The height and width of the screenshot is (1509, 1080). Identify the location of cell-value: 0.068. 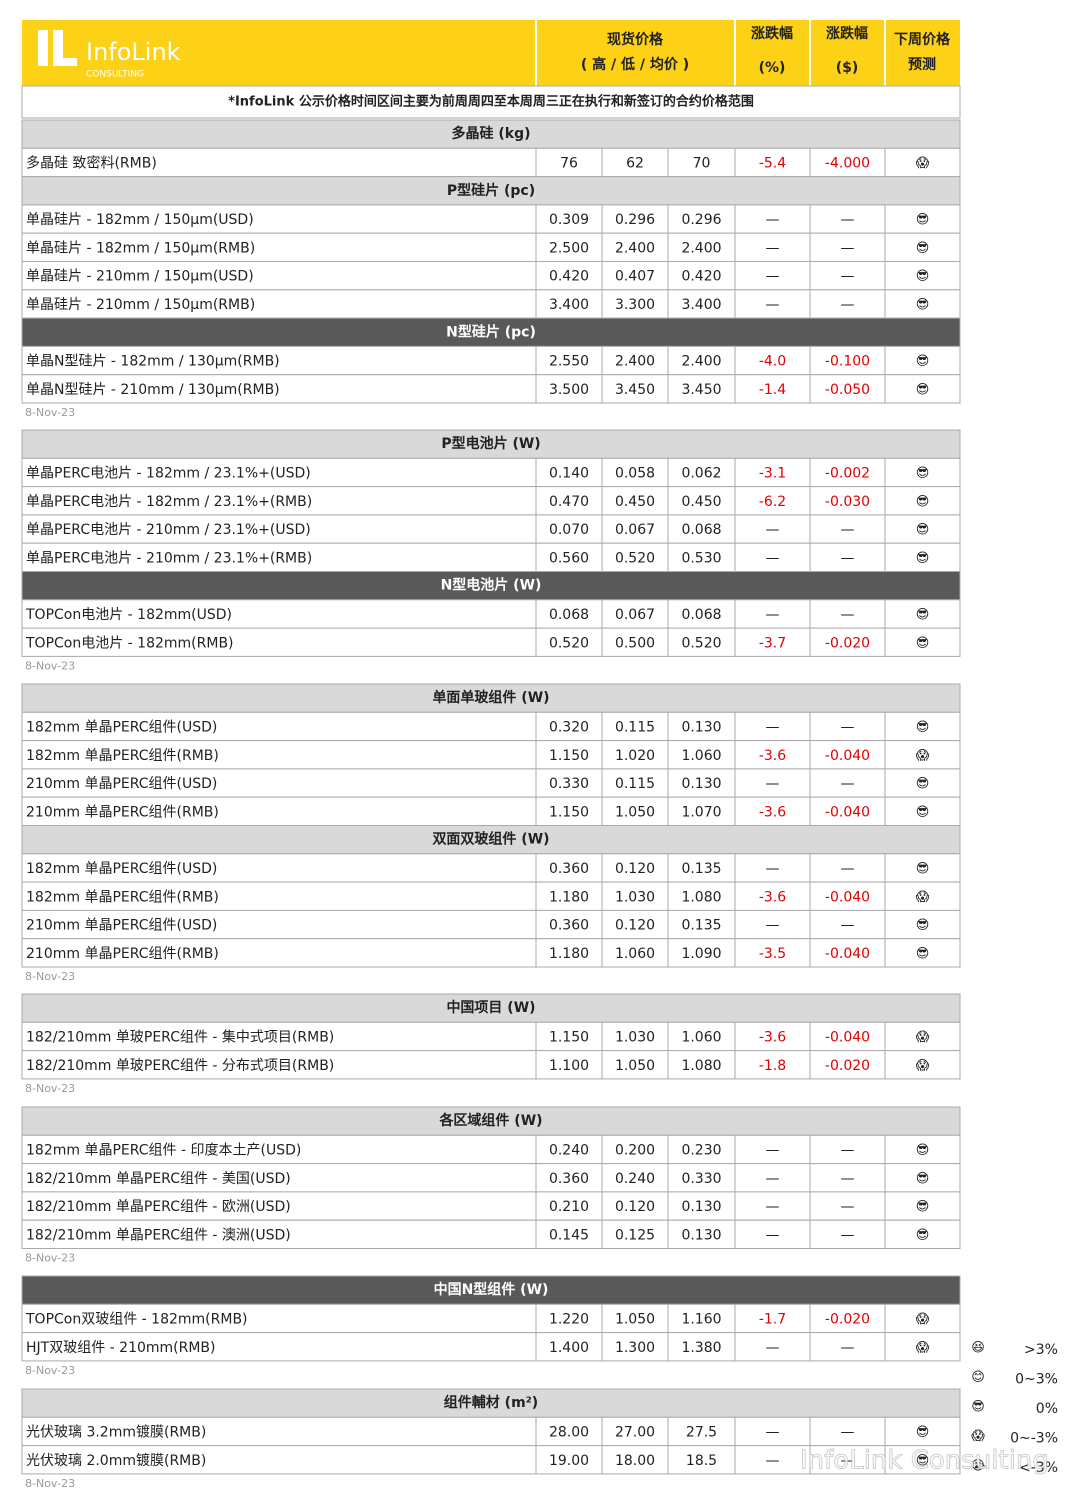
(569, 615).